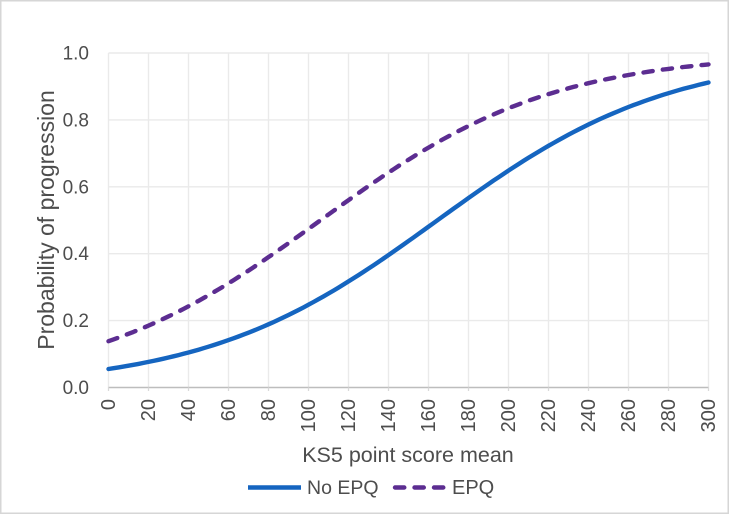  I want to click on svg-text: 200, so click(509, 415).